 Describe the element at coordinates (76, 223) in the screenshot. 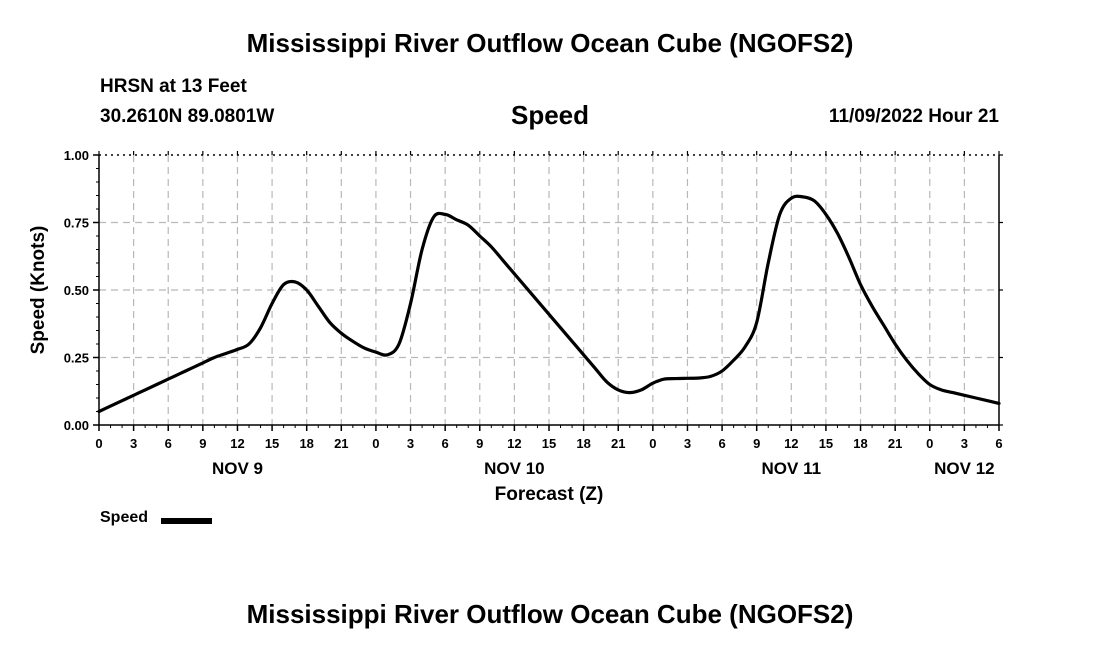

I see `y-tick-label: 0.75` at that location.